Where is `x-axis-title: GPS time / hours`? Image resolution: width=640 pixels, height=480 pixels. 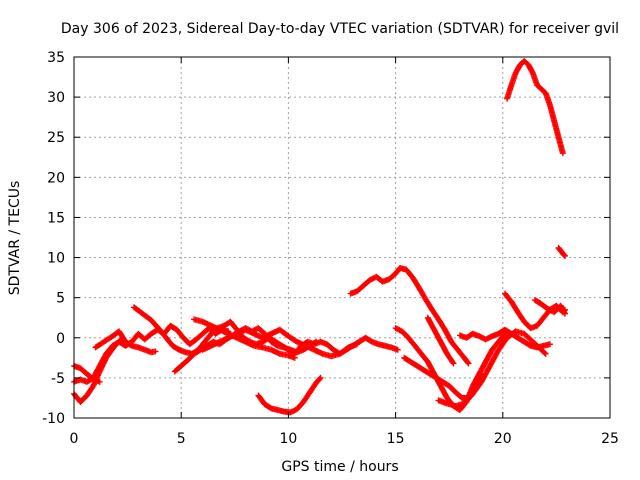
x-axis-title: GPS time / hours is located at coordinates (339, 467).